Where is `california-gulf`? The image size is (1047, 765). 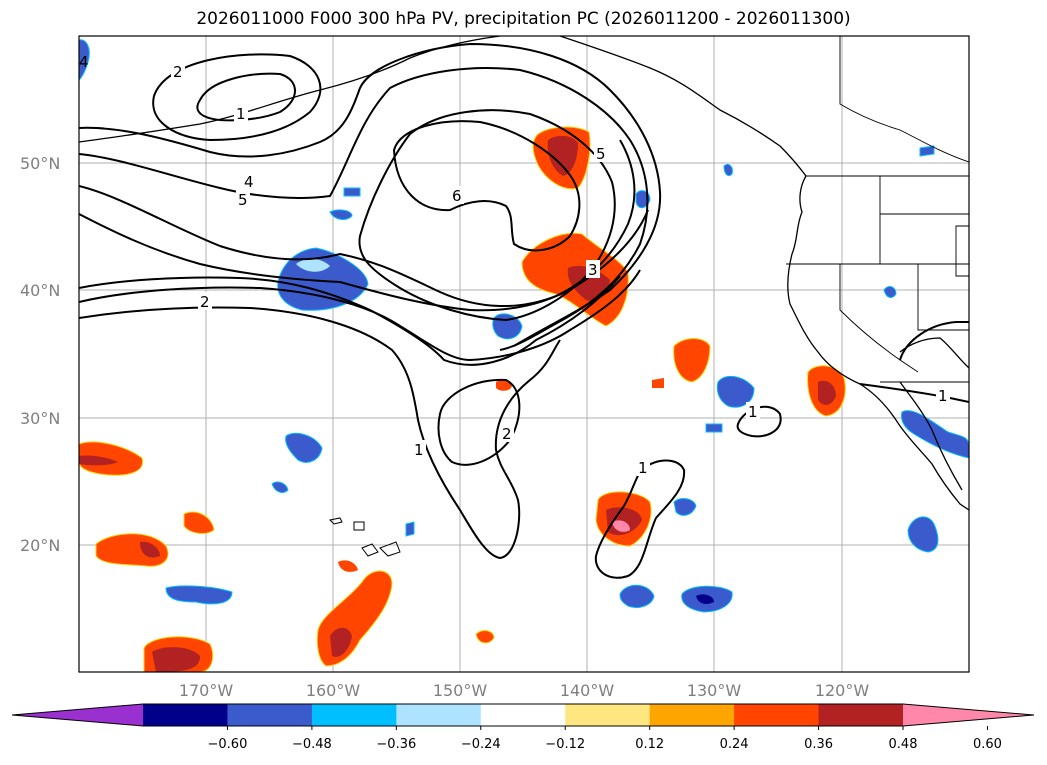 california-gulf is located at coordinates (934, 353).